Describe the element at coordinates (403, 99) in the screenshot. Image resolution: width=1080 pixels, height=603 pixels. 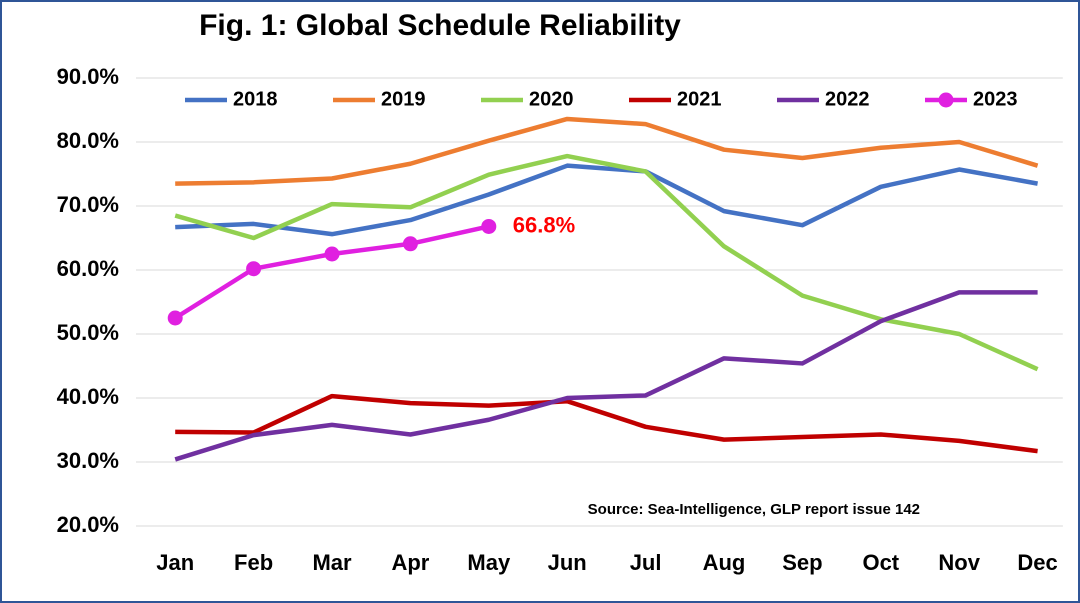
I see `legend-label: 2019` at that location.